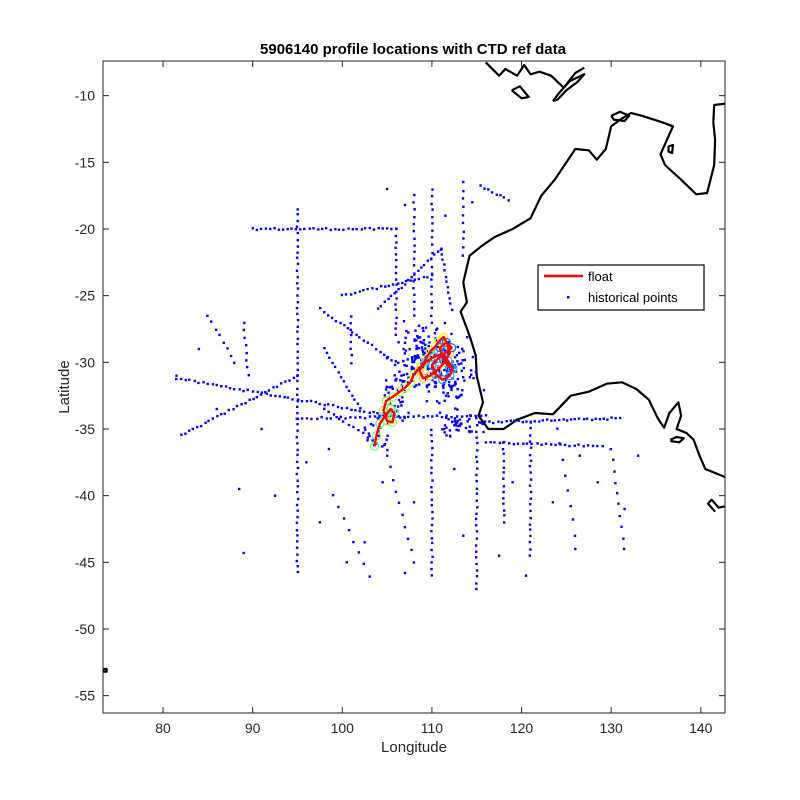 This screenshot has height=800, width=800. I want to click on legend-historical-swatch, so click(568, 297).